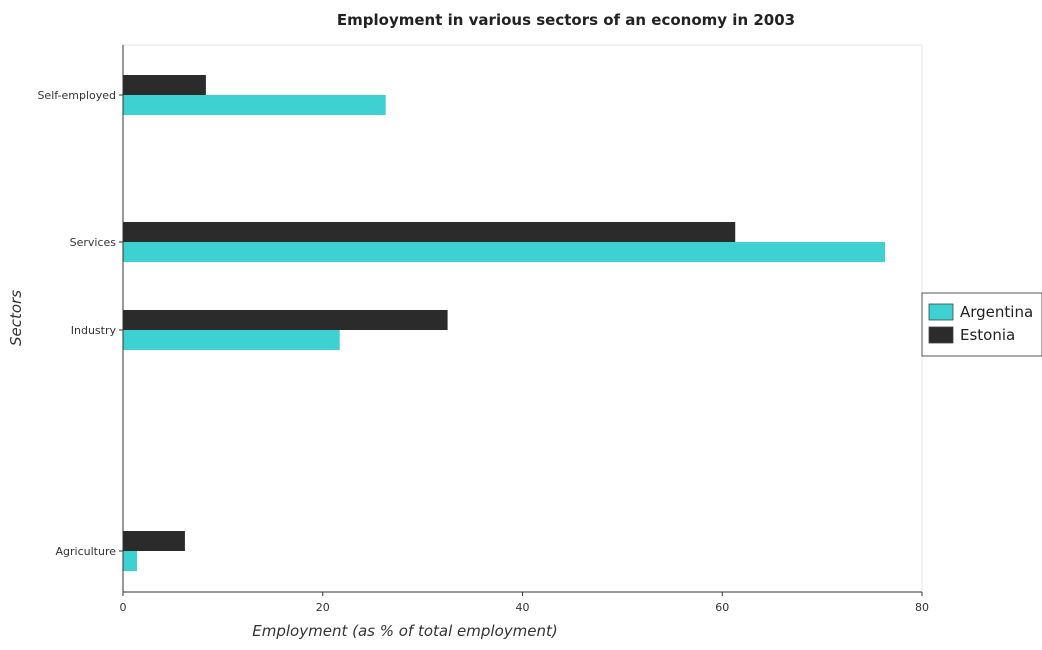 This screenshot has width=1042, height=650. I want to click on x-tick-label: 60, so click(722, 607).